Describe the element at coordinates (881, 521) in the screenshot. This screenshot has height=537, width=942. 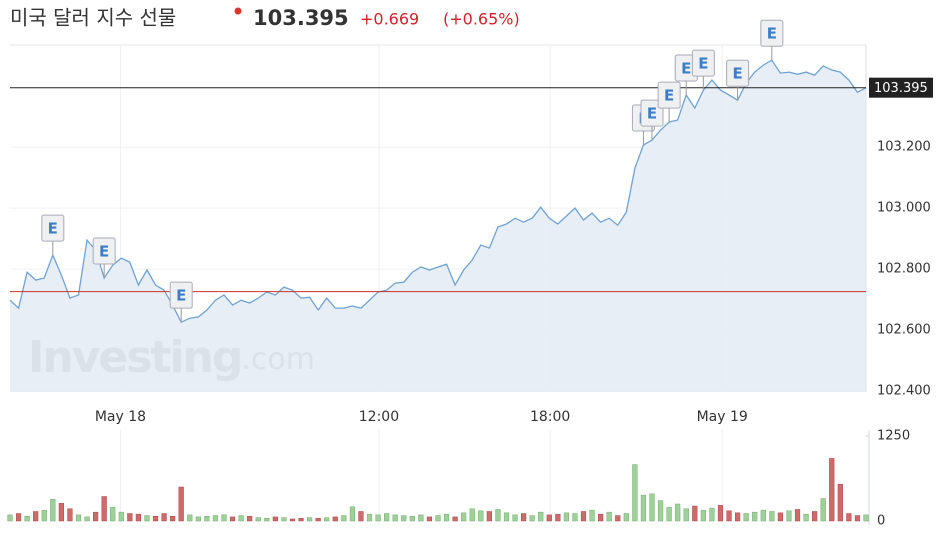
I see `volume-tick-label: 0` at that location.